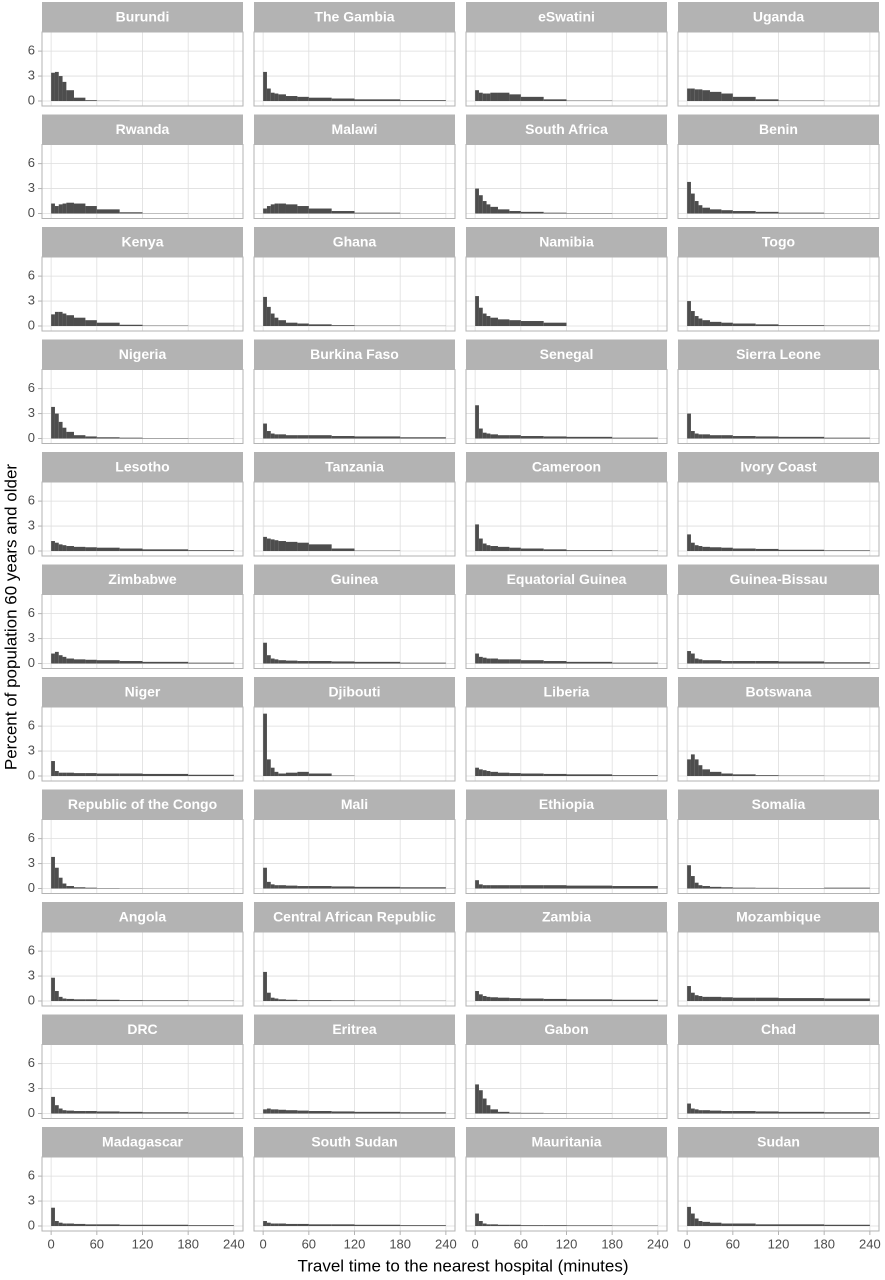  What do you see at coordinates (143, 692) in the screenshot?
I see `facet-title: Niger` at bounding box center [143, 692].